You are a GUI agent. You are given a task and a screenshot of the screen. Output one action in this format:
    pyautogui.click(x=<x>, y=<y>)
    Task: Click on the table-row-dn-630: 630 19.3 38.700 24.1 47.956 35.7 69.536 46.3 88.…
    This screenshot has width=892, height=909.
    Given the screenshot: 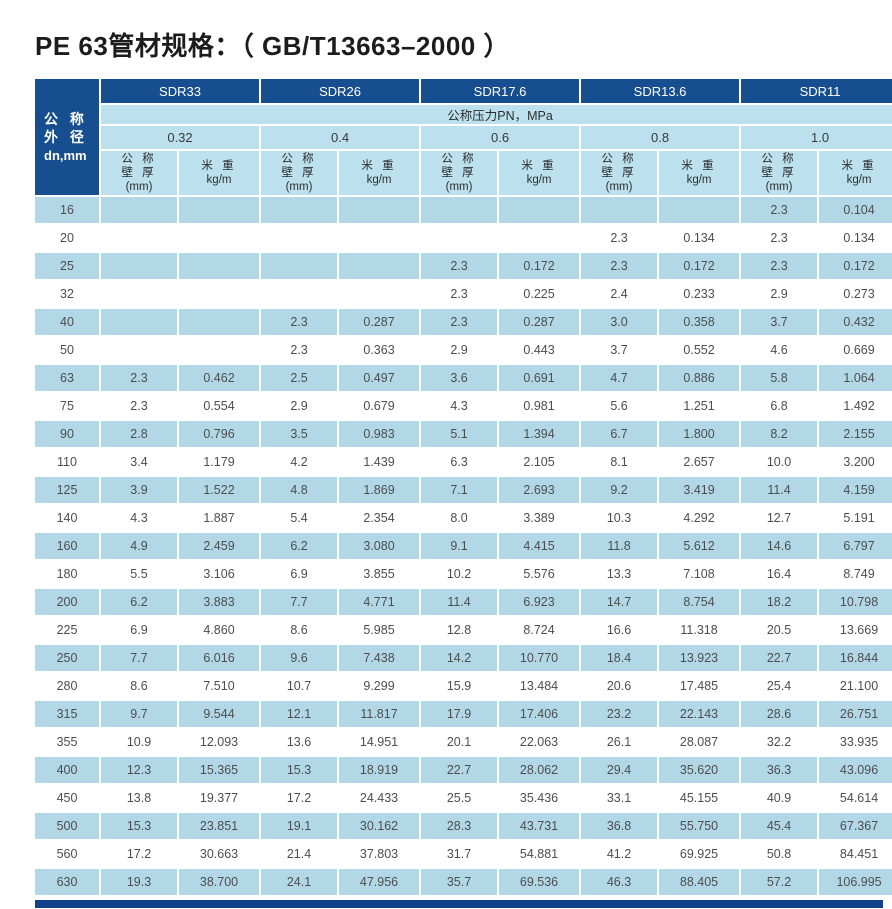 What is the action you would take?
    pyautogui.click(x=463, y=882)
    